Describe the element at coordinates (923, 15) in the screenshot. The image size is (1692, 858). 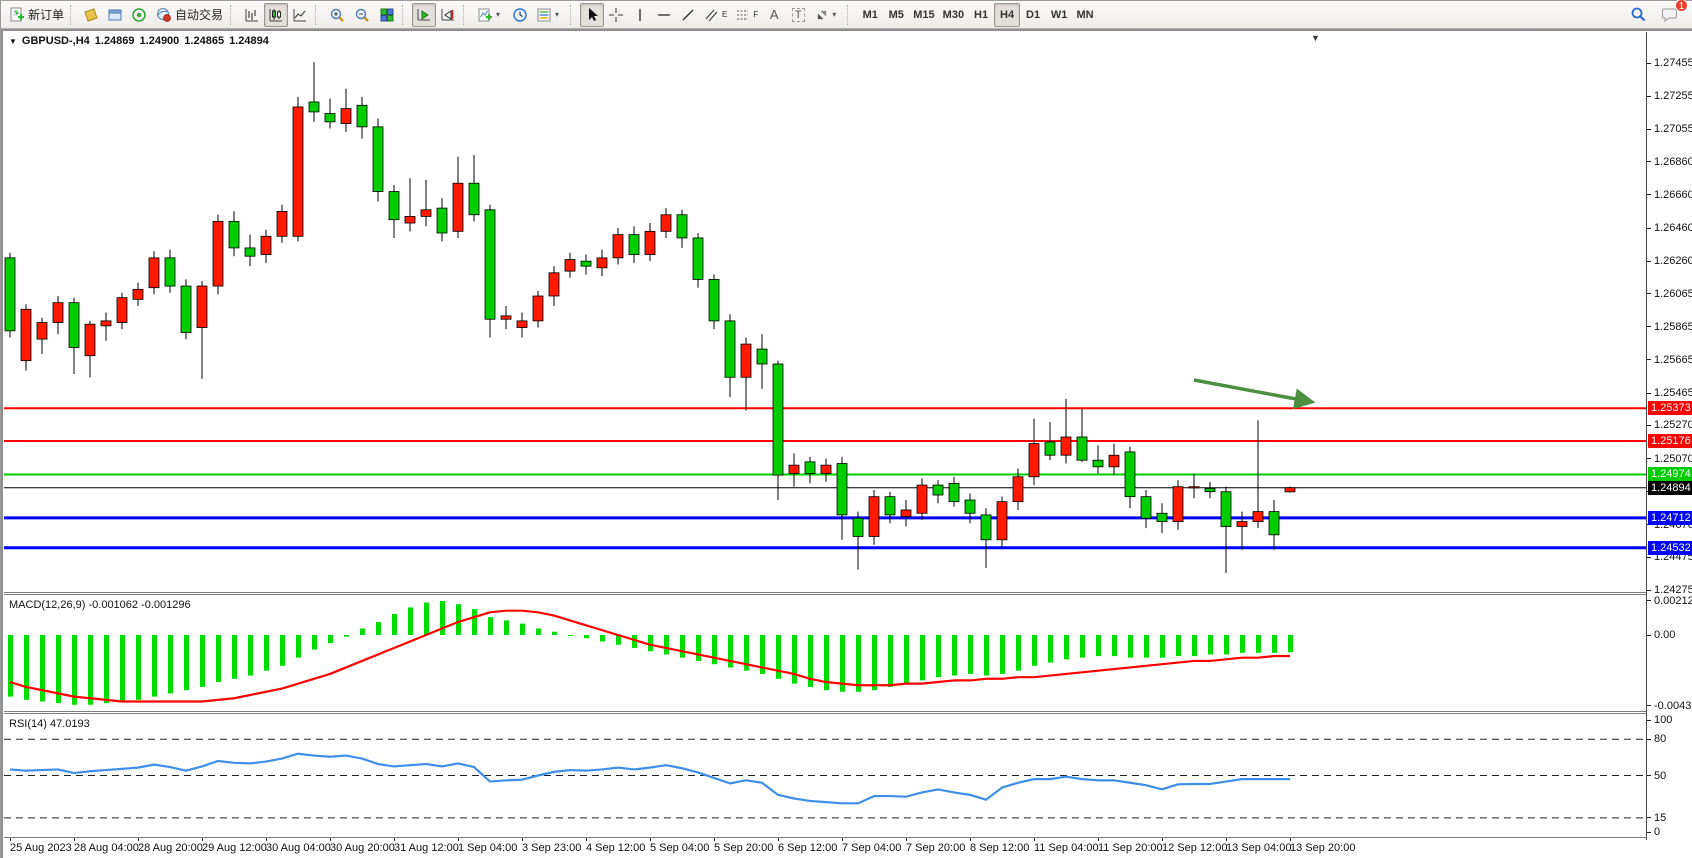
I see `tab-timeframe-m15: M15` at that location.